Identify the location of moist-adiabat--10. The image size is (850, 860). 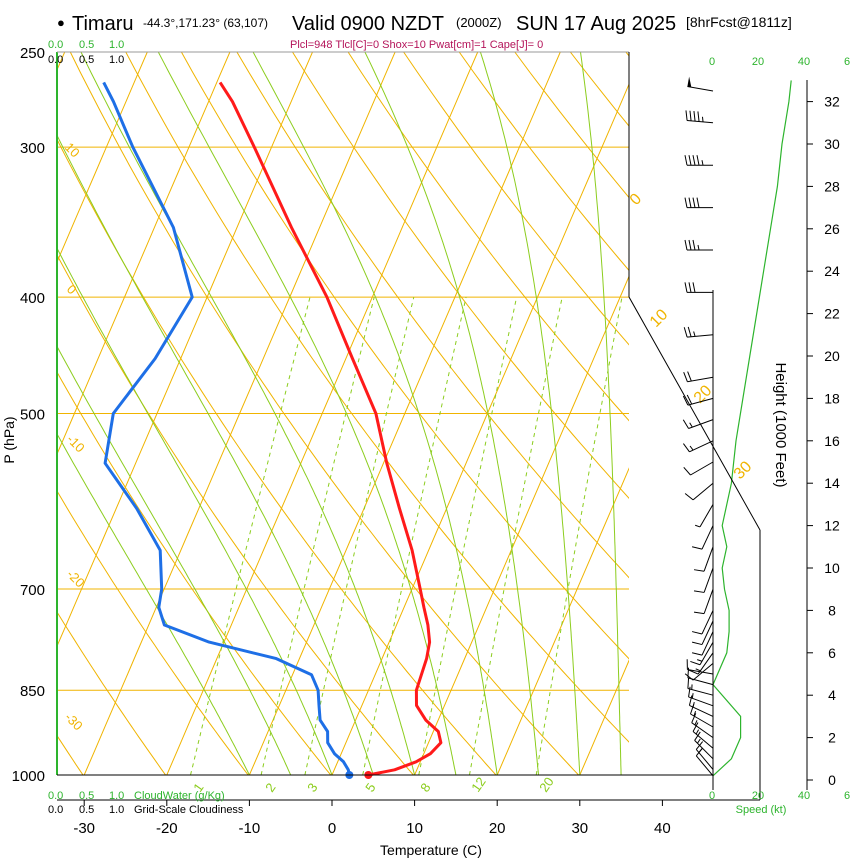
(153, 603).